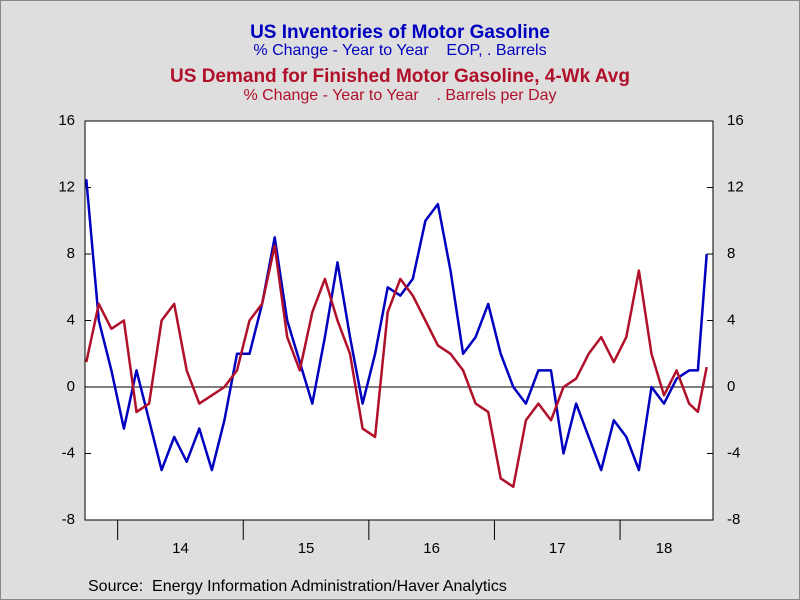 The width and height of the screenshot is (800, 600). Describe the element at coordinates (399, 50) in the screenshot. I see `chart-subtitle: % Change - Year to Year EOP, . Barrels` at that location.